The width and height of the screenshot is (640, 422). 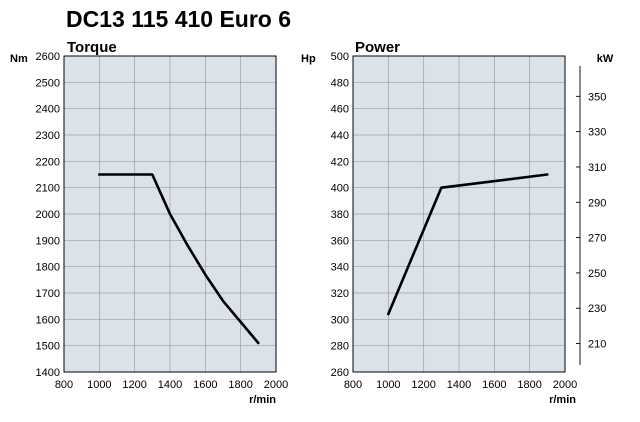 I want to click on power-y-tick-label: 440, so click(x=340, y=136).